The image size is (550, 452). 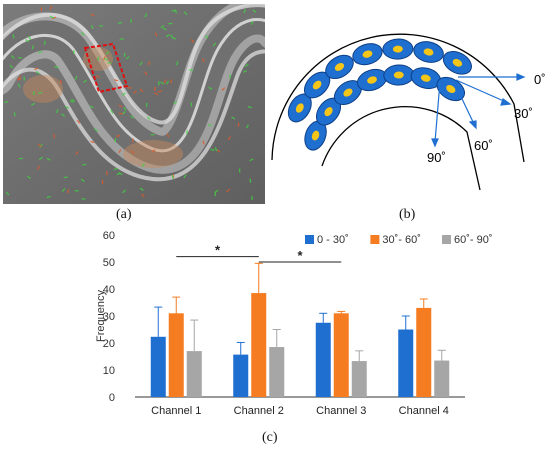 What do you see at coordinates (176, 411) in the screenshot?
I see `x-tick-label: Channel 1` at bounding box center [176, 411].